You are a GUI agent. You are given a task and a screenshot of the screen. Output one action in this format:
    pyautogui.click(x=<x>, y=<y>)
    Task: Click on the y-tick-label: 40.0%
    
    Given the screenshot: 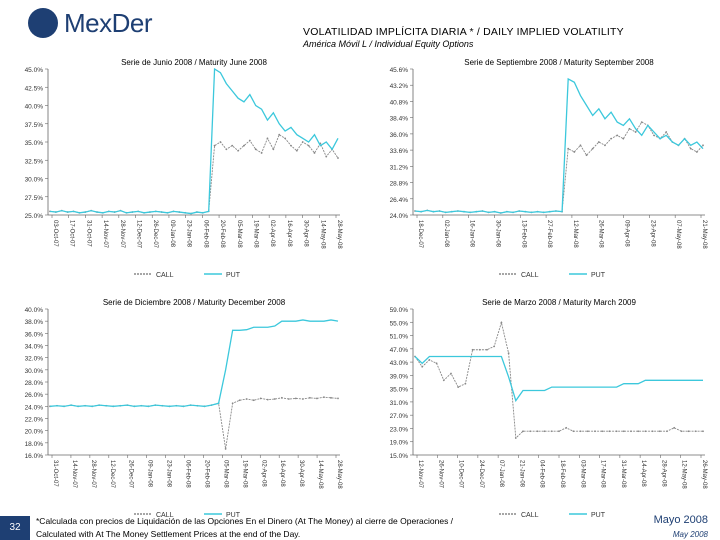 What is the action you would take?
    pyautogui.click(x=34, y=107)
    